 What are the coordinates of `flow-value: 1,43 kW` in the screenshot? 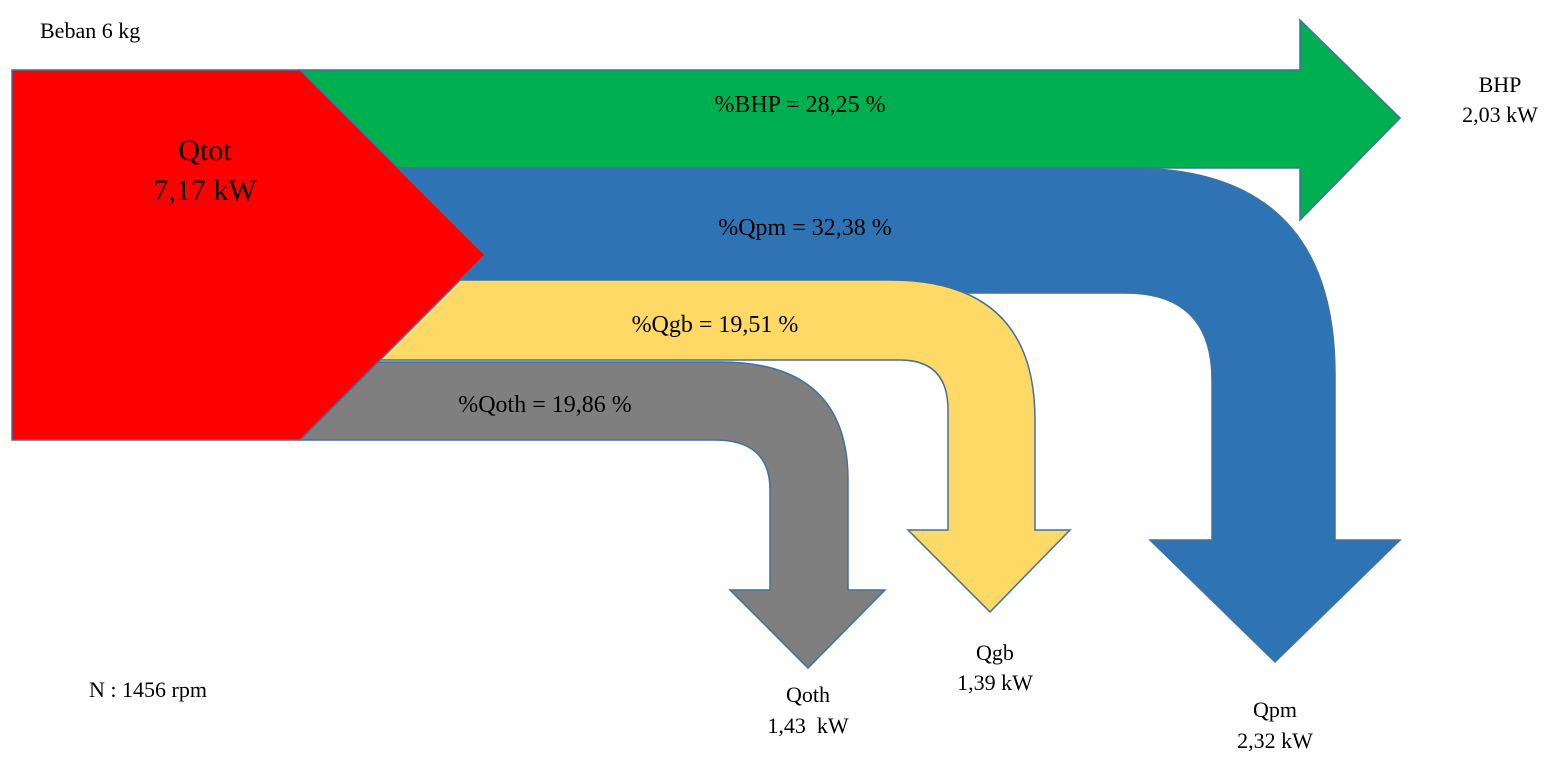 It's located at (808, 725).